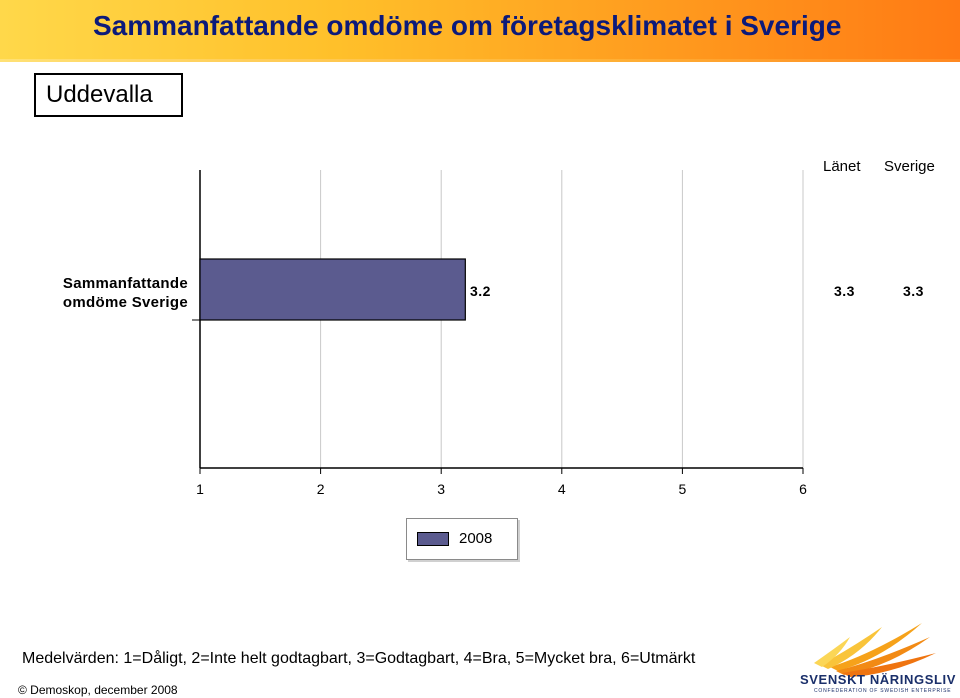 Image resolution: width=960 pixels, height=698 pixels. What do you see at coordinates (875, 650) in the screenshot?
I see `flame-rays-logo-icon` at bounding box center [875, 650].